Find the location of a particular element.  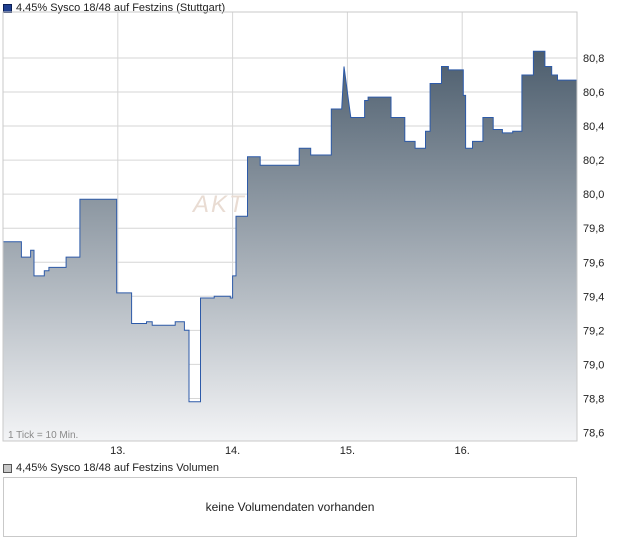

x-tick-label: 15. is located at coordinates (347, 451).